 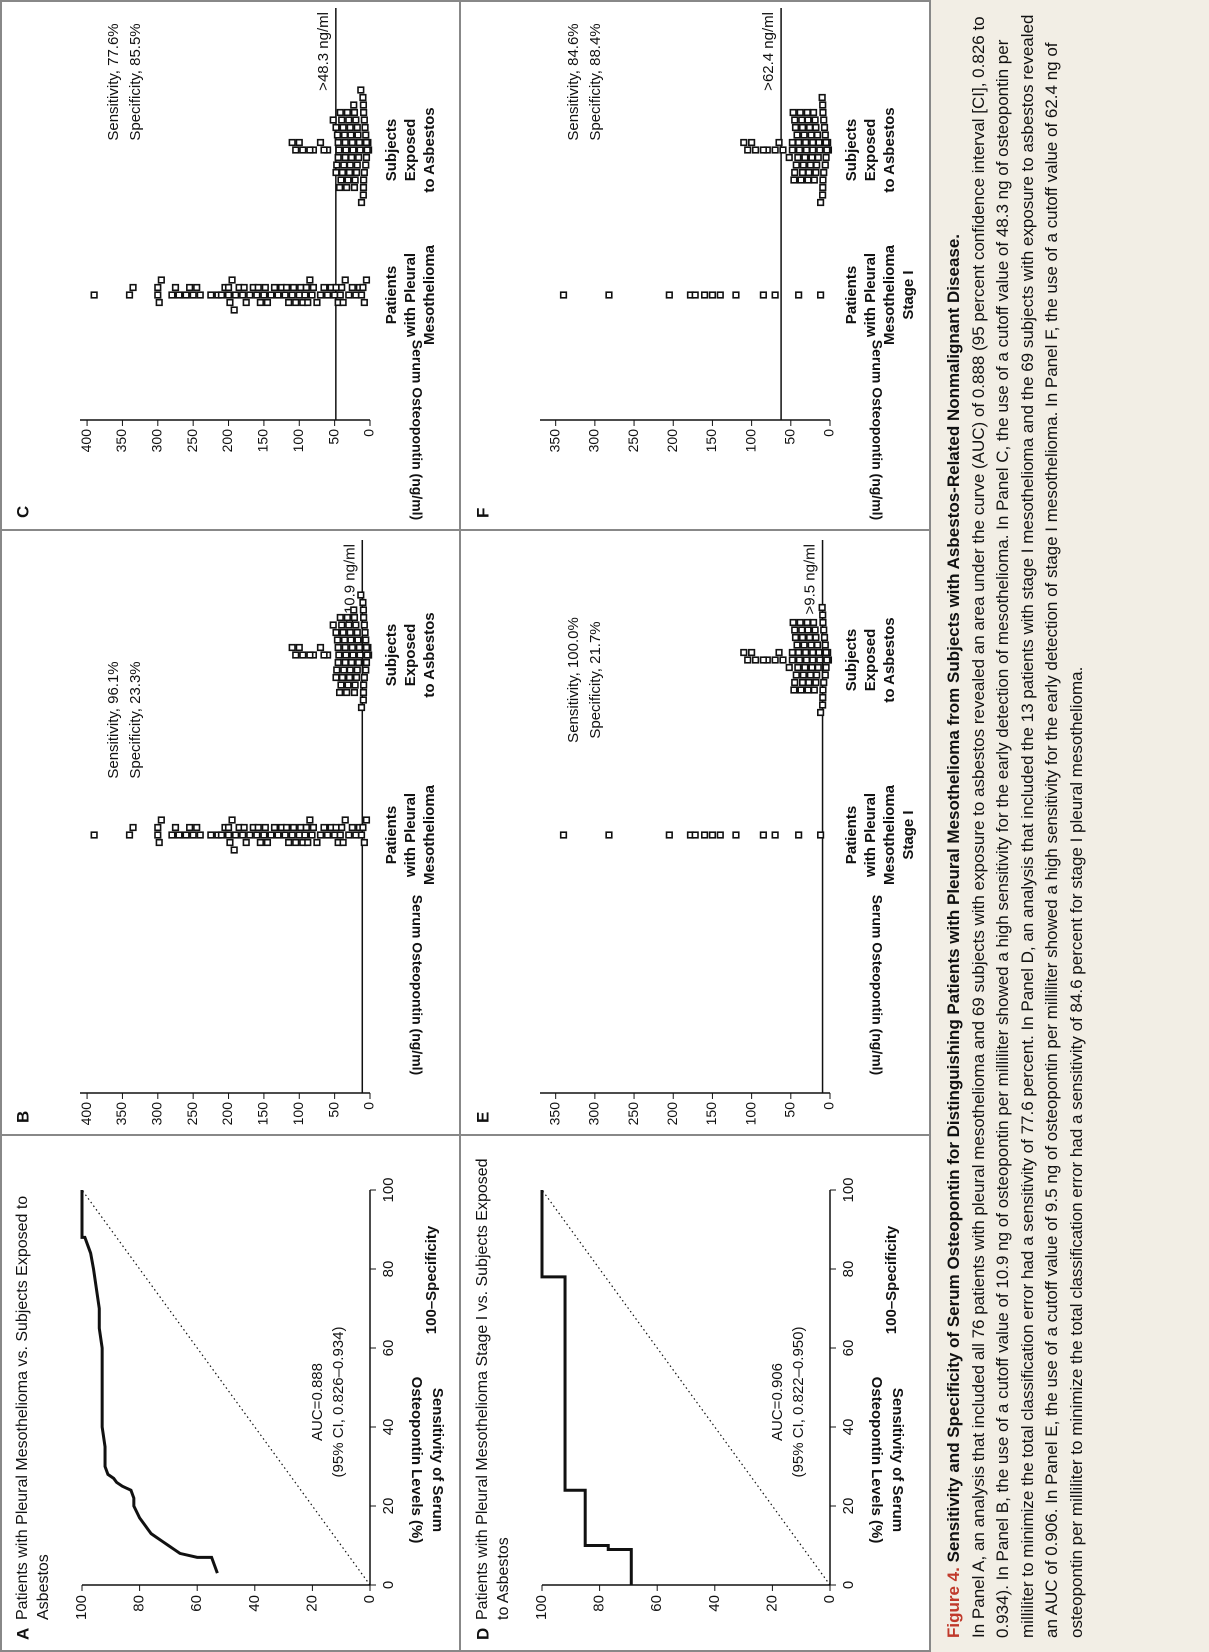 I want to click on x-tick-label: 100, so click(x=848, y=1189).